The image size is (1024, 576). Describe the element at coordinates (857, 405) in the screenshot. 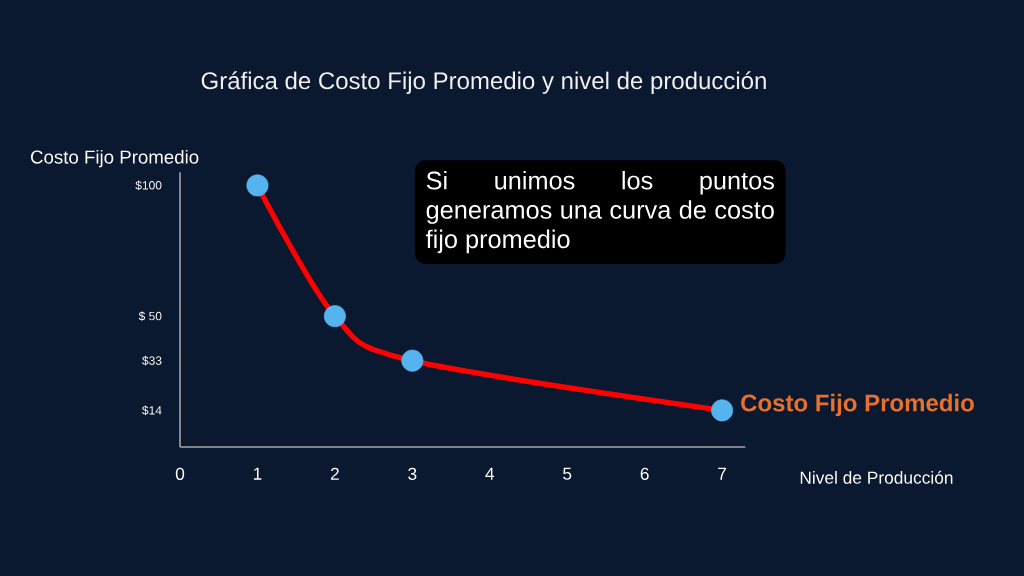

I see `legend-label: Costo Fijo Promedio` at that location.